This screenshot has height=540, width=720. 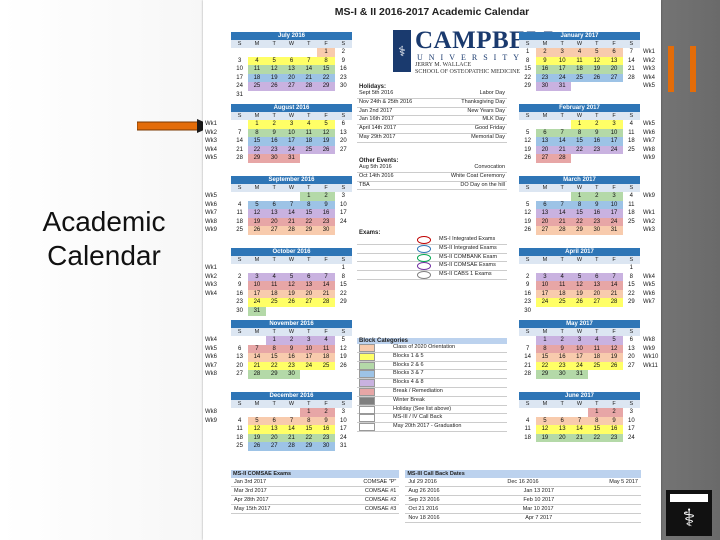 What do you see at coordinates (545, 78) in the screenshot?
I see `day-cell: 23` at bounding box center [545, 78].